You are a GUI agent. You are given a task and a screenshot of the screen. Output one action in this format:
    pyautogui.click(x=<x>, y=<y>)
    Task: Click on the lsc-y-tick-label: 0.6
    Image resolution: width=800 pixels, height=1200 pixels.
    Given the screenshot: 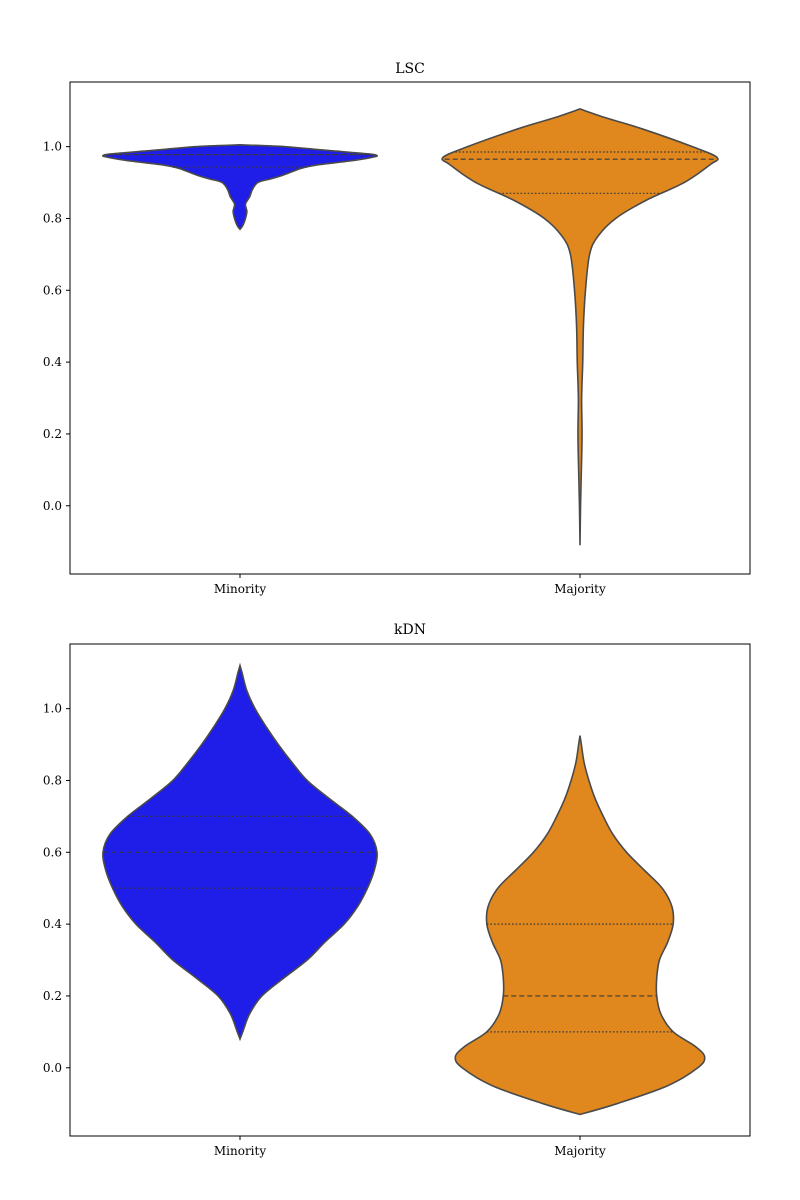 What is the action you would take?
    pyautogui.click(x=52, y=290)
    